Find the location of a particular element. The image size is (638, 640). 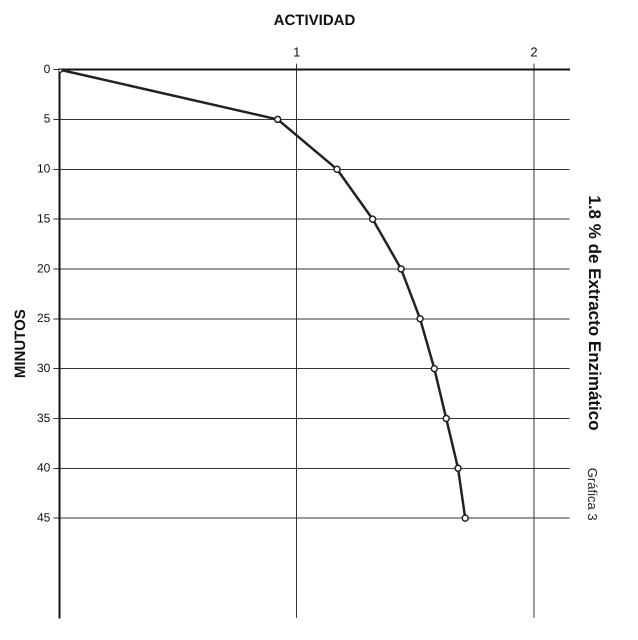

text: Gráfica 3 is located at coordinates (592, 494).